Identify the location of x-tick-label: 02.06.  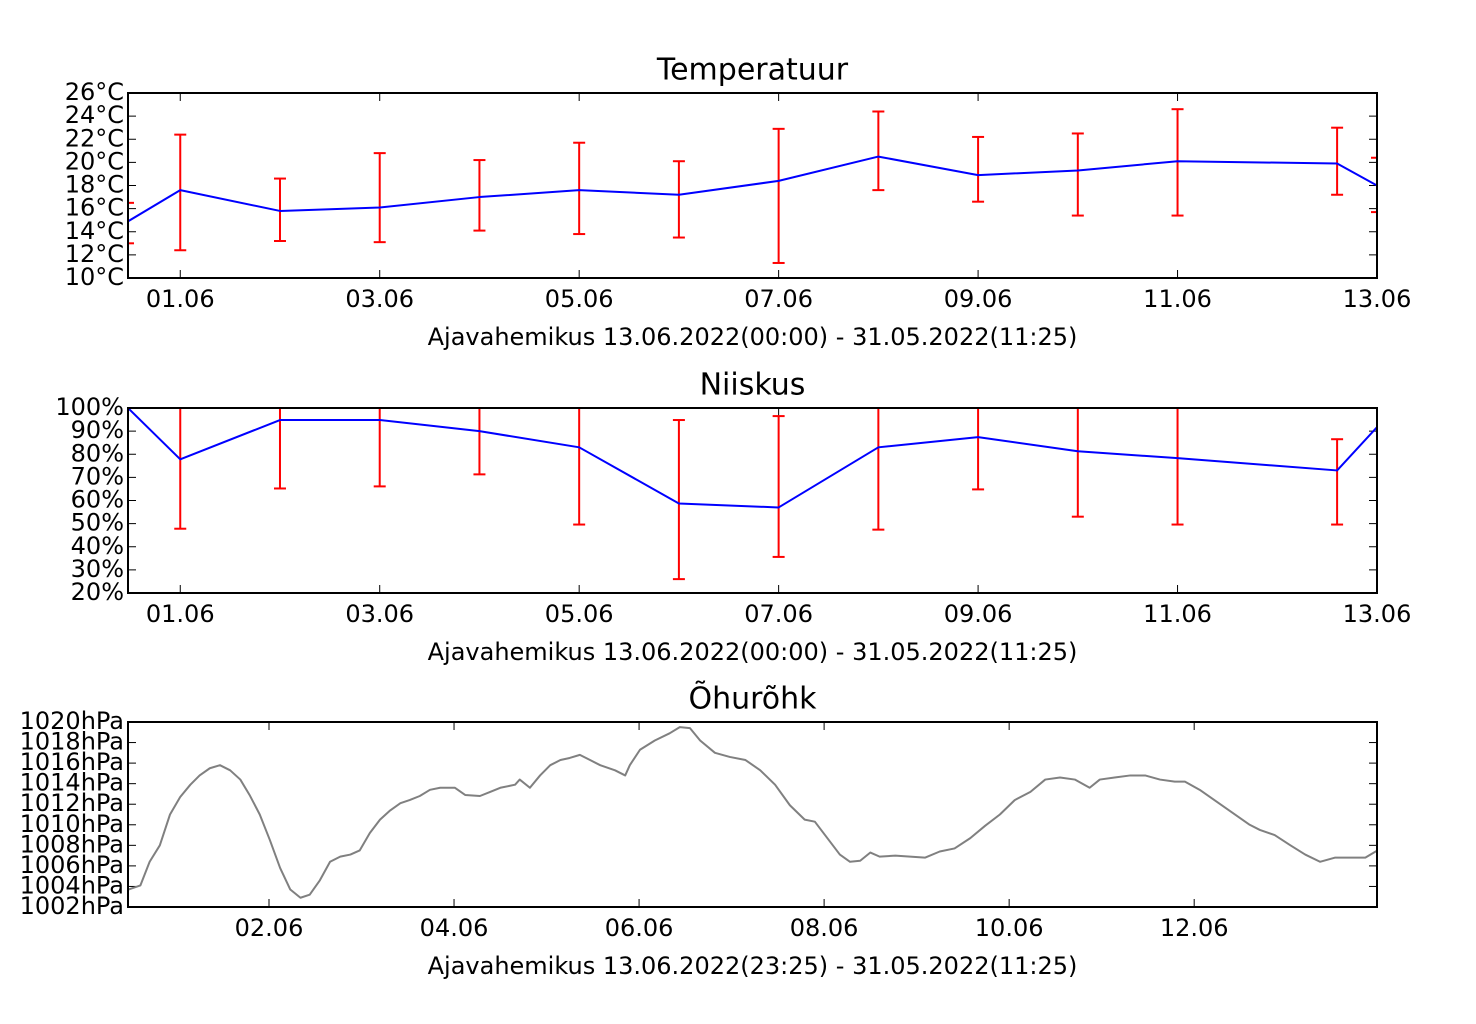
(269, 928).